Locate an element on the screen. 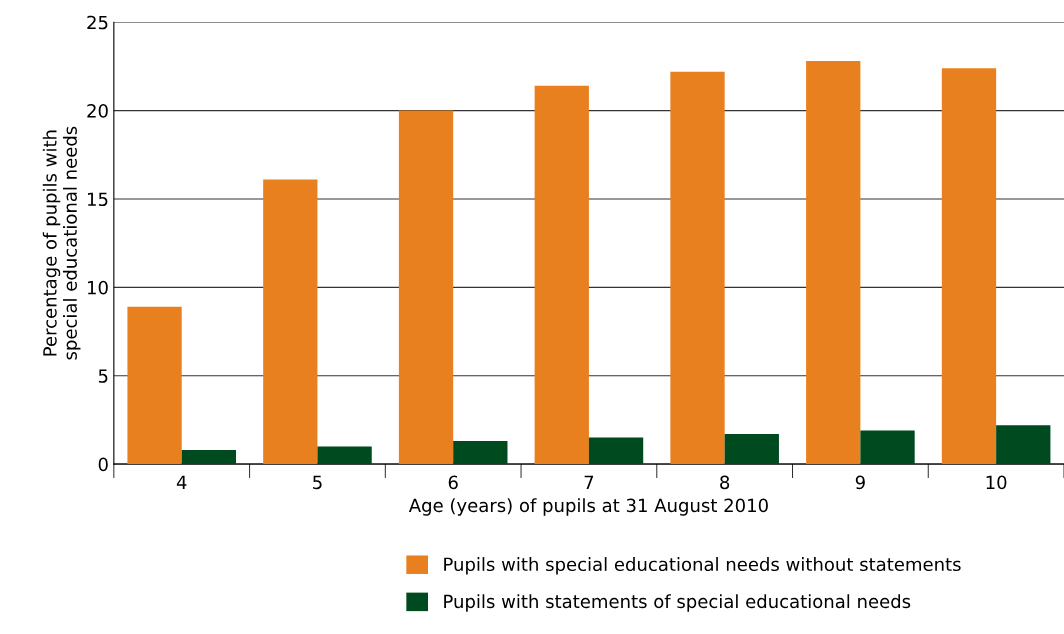 The width and height of the screenshot is (1064, 634). y-axis-title: Percentage of pupils with special educational needs is located at coordinates (61, 243).